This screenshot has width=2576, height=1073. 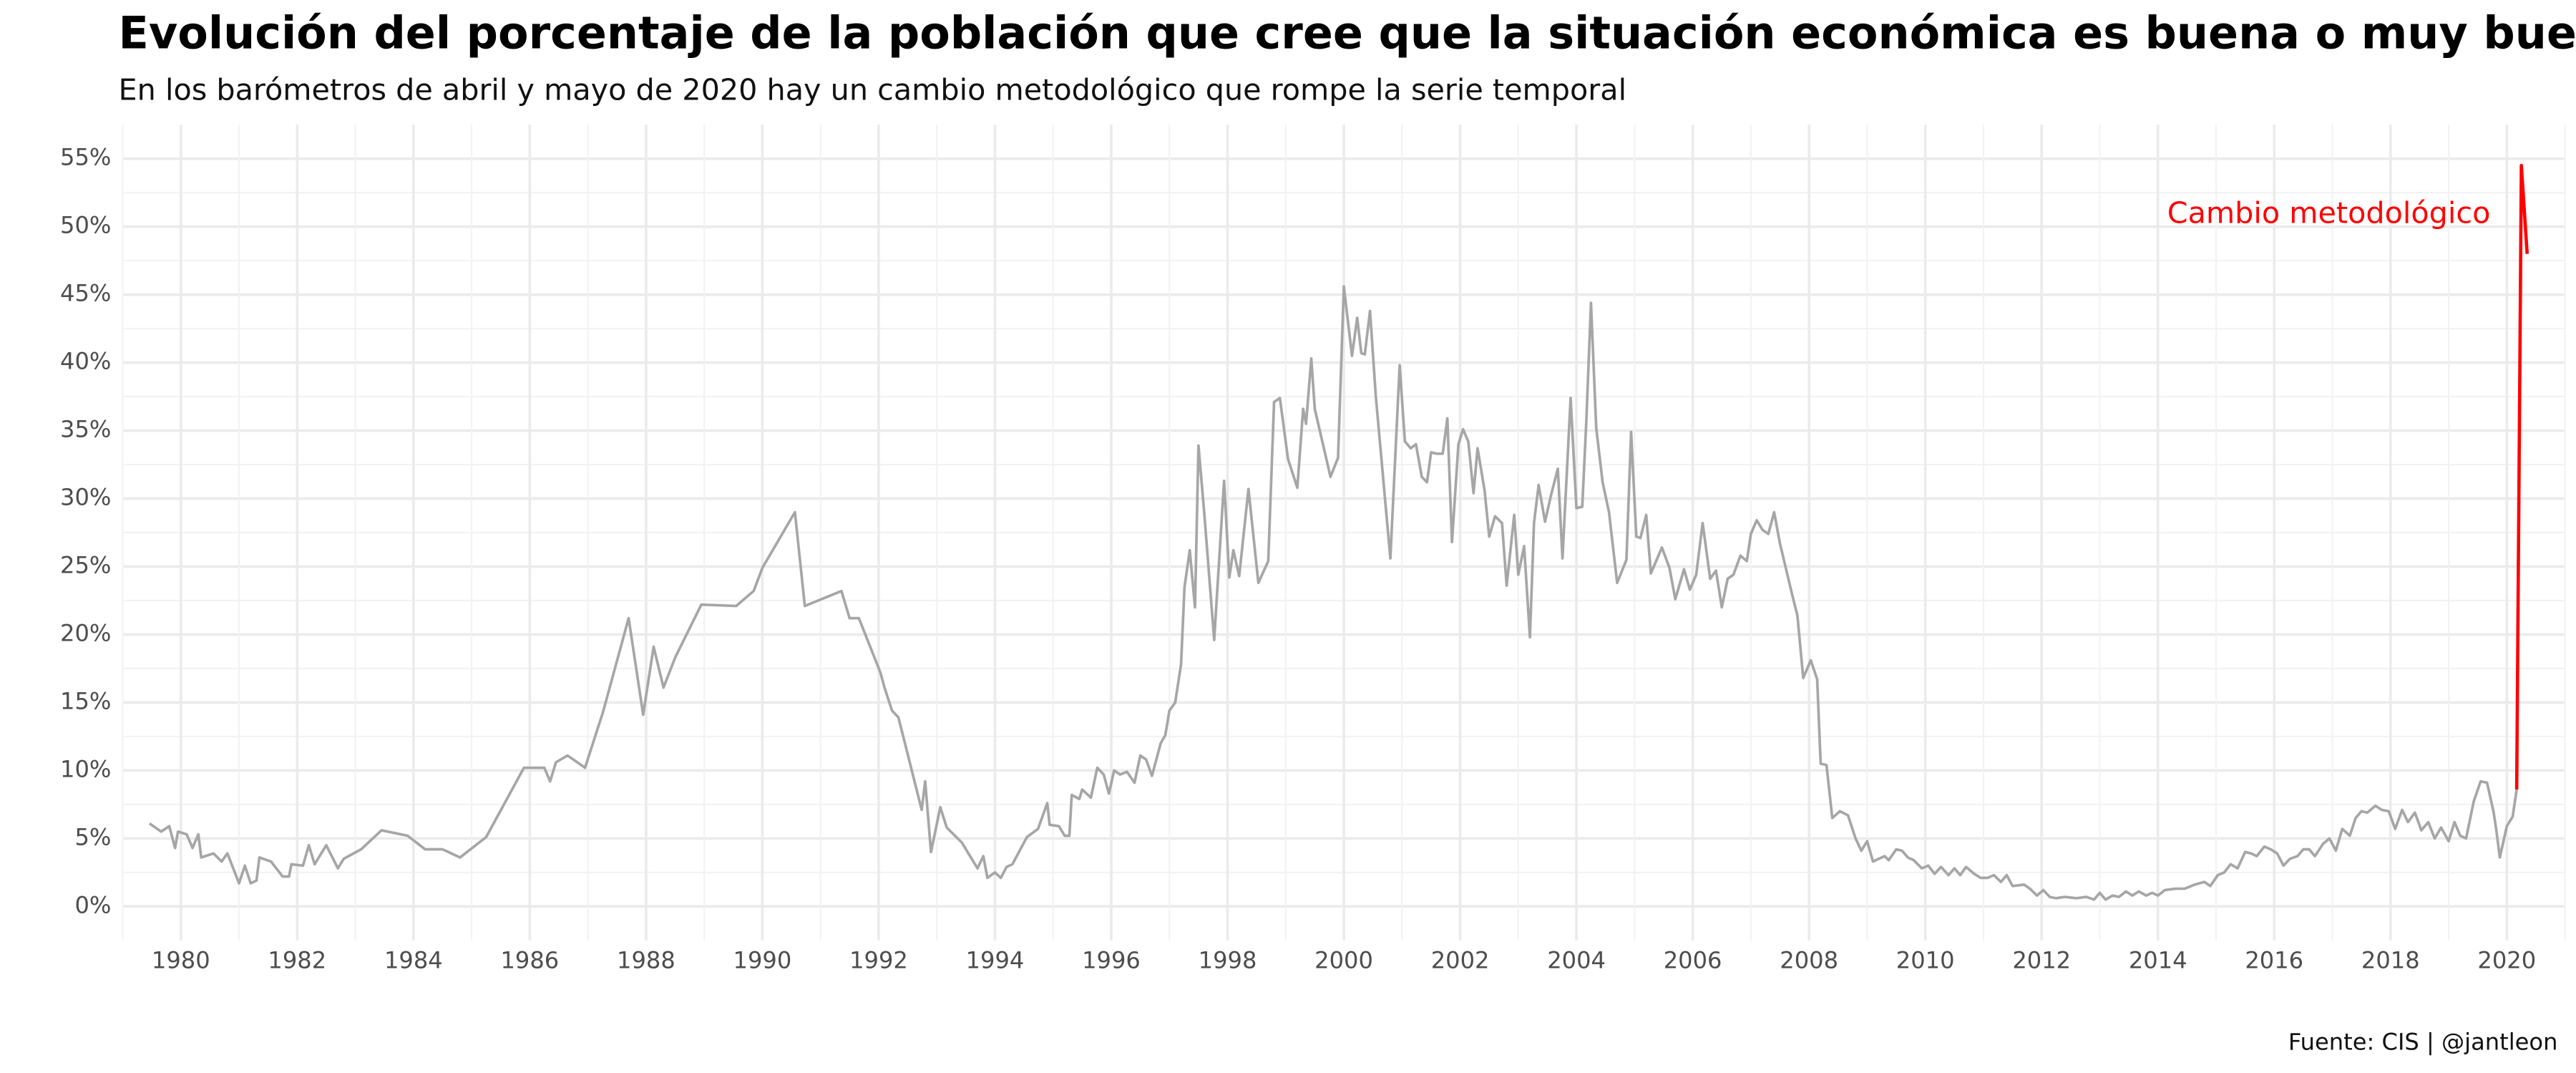 What do you see at coordinates (85, 430) in the screenshot?
I see `y-tick-label: 35%` at bounding box center [85, 430].